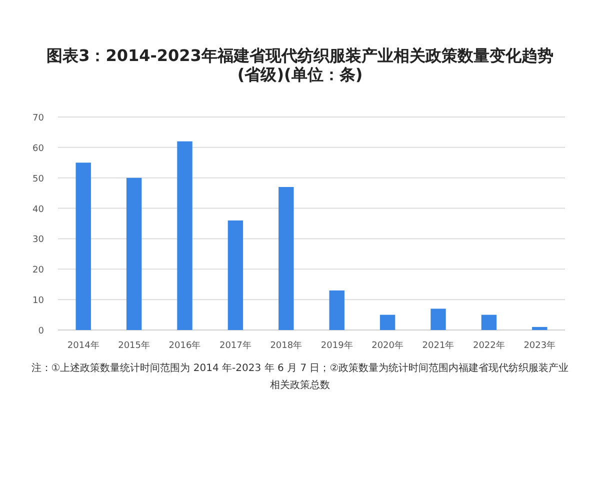 This screenshot has width=600, height=480. I want to click on y-tick-label: 70, so click(38, 119).